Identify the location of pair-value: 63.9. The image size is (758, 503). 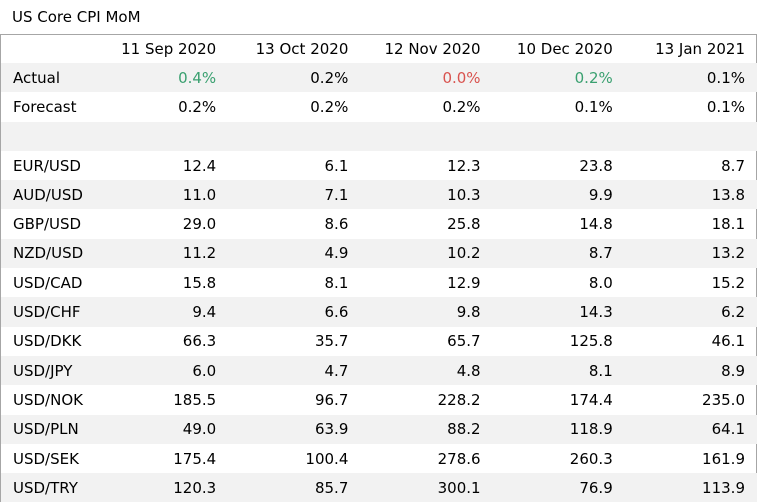
(294, 429).